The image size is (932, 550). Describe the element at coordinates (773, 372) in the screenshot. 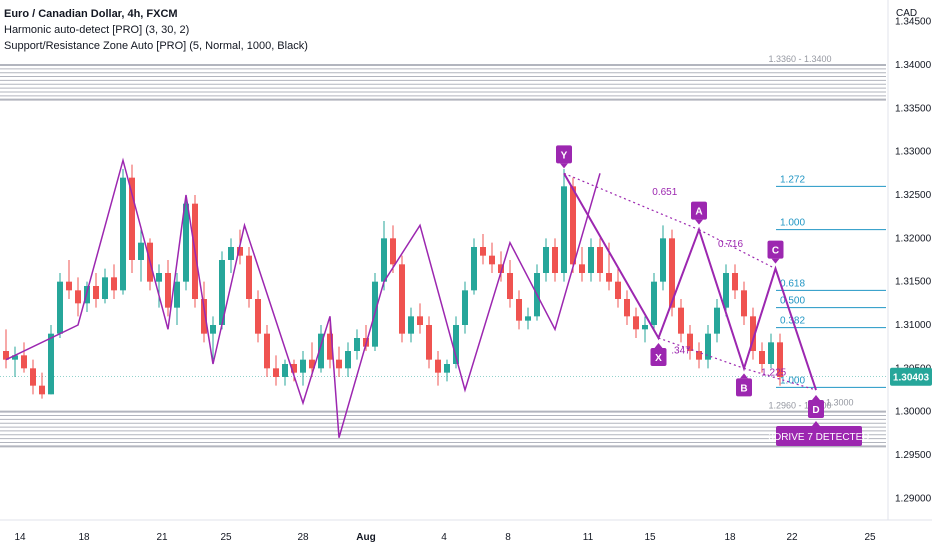

I see `ratio-label: 1.225` at that location.